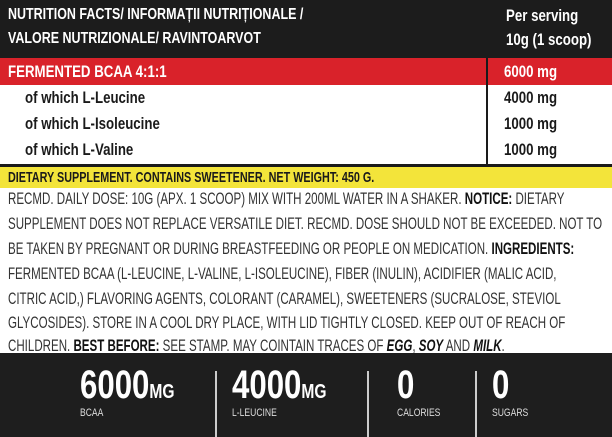 Image resolution: width=612 pixels, height=437 pixels. Describe the element at coordinates (531, 71) in the screenshot. I see `main-nutrient-value: 6000 mg` at that location.